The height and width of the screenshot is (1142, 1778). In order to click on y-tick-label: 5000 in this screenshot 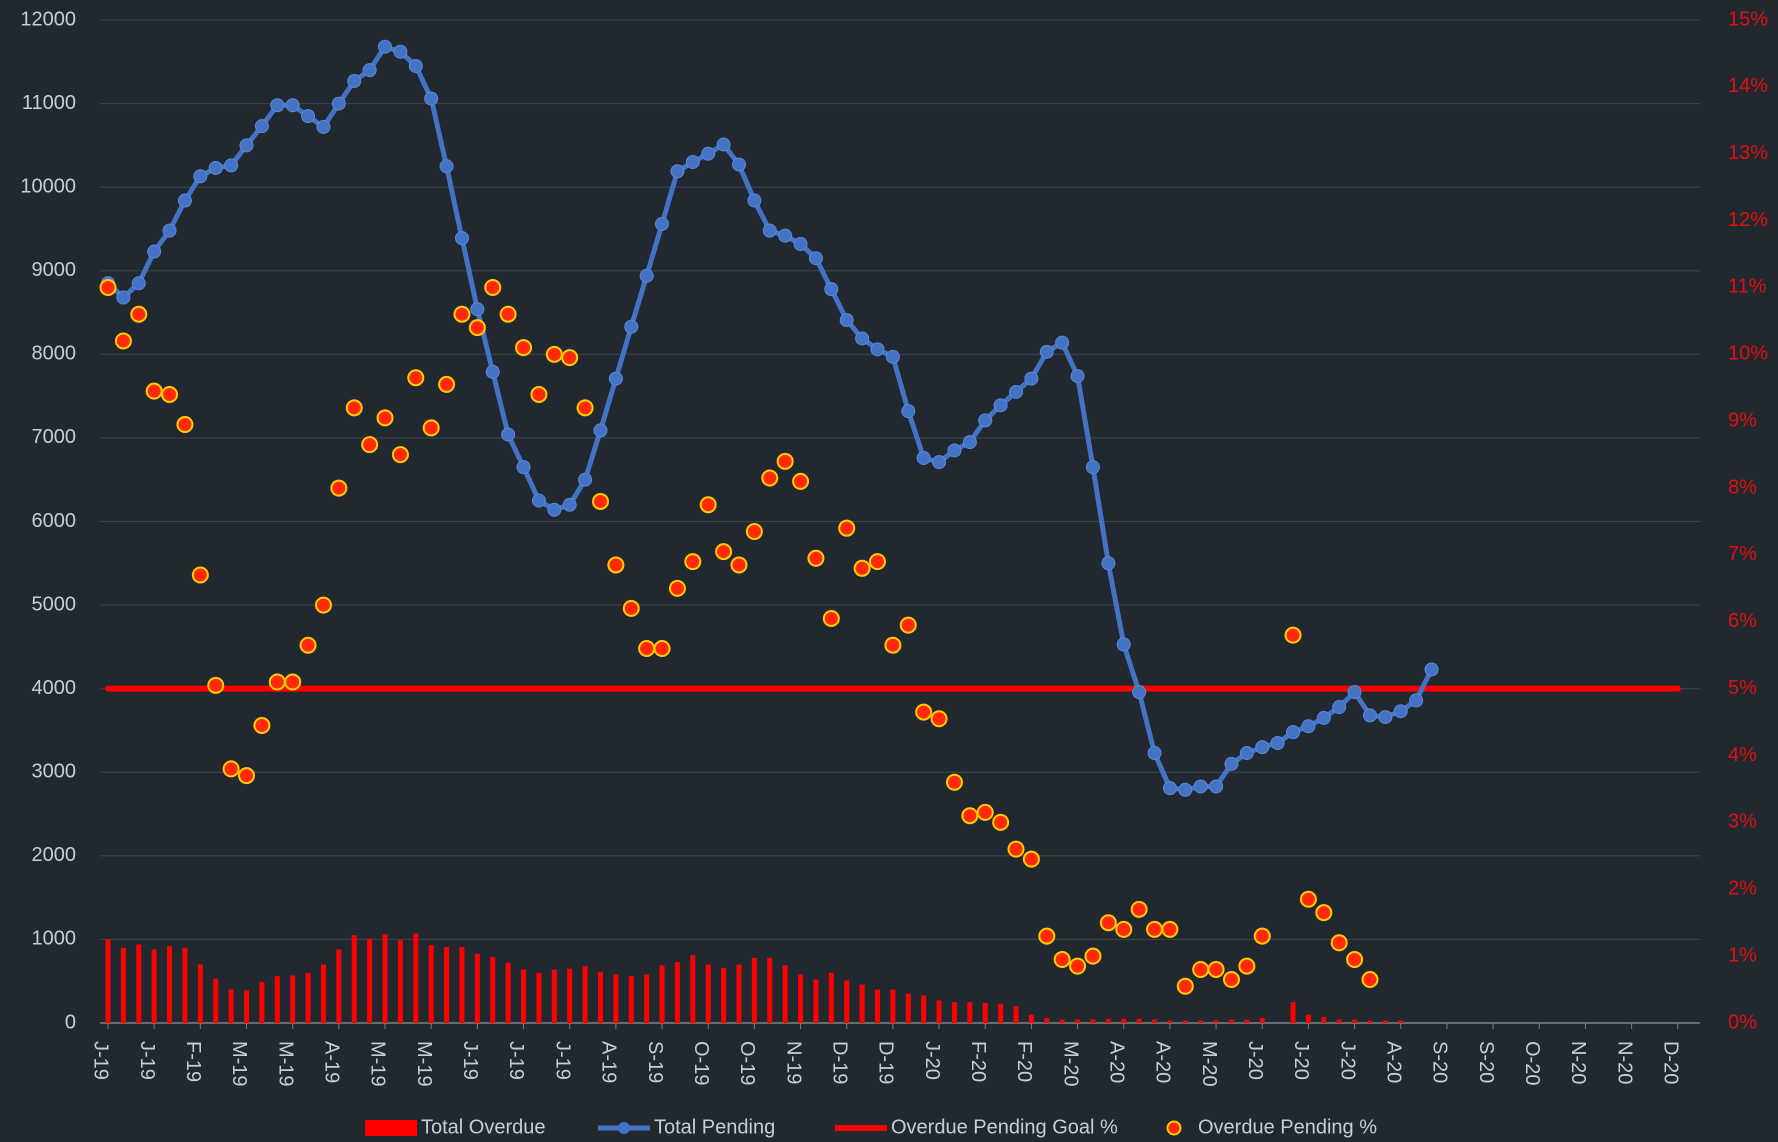, I will do `click(54, 604)`.